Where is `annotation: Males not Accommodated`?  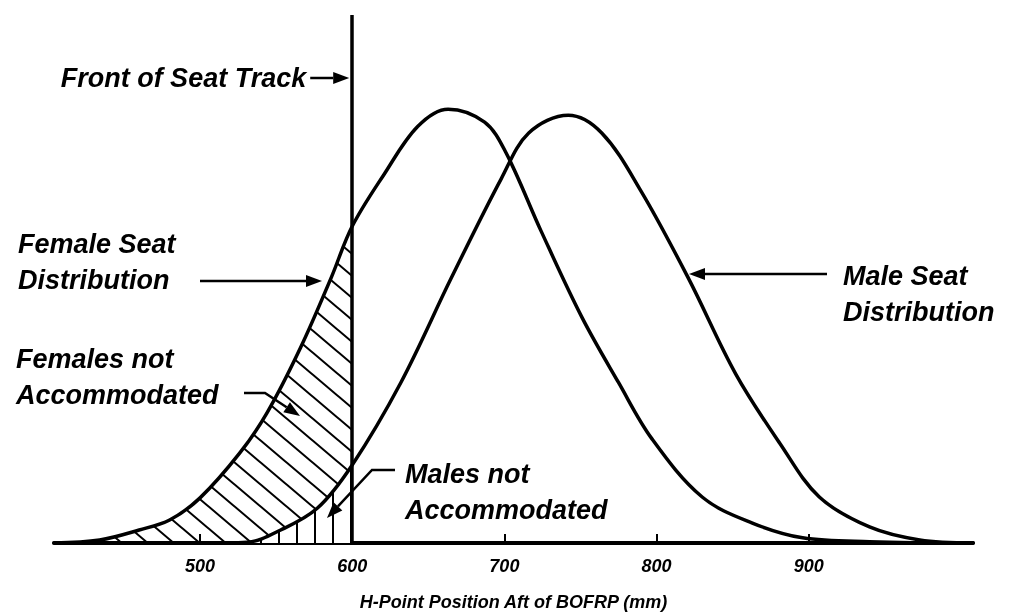
annotation: Males not Accommodated is located at coordinates (507, 492).